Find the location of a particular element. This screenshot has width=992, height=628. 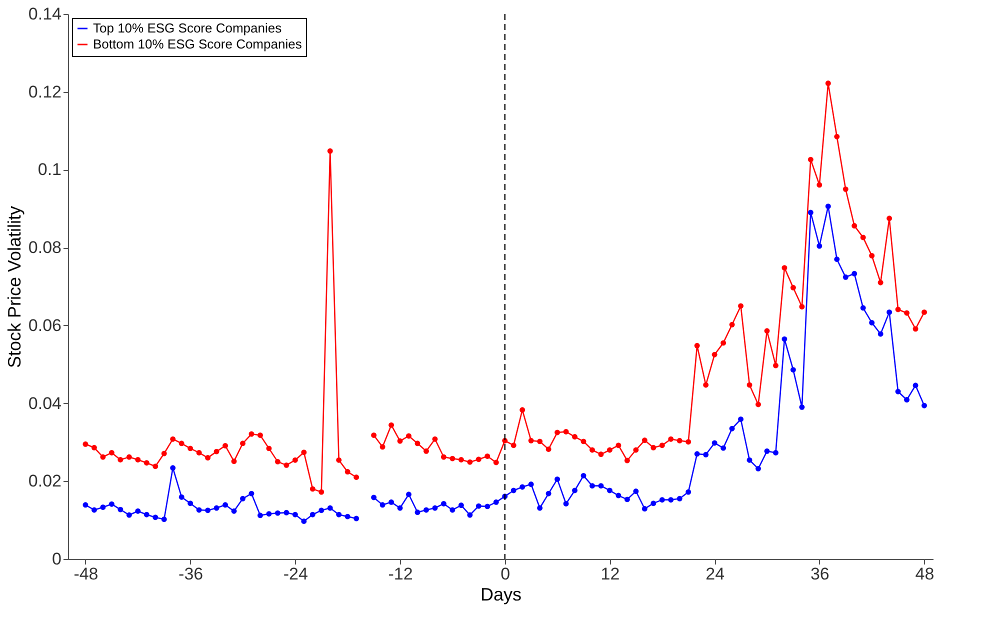

x-tick-label: -36 is located at coordinates (191, 574).